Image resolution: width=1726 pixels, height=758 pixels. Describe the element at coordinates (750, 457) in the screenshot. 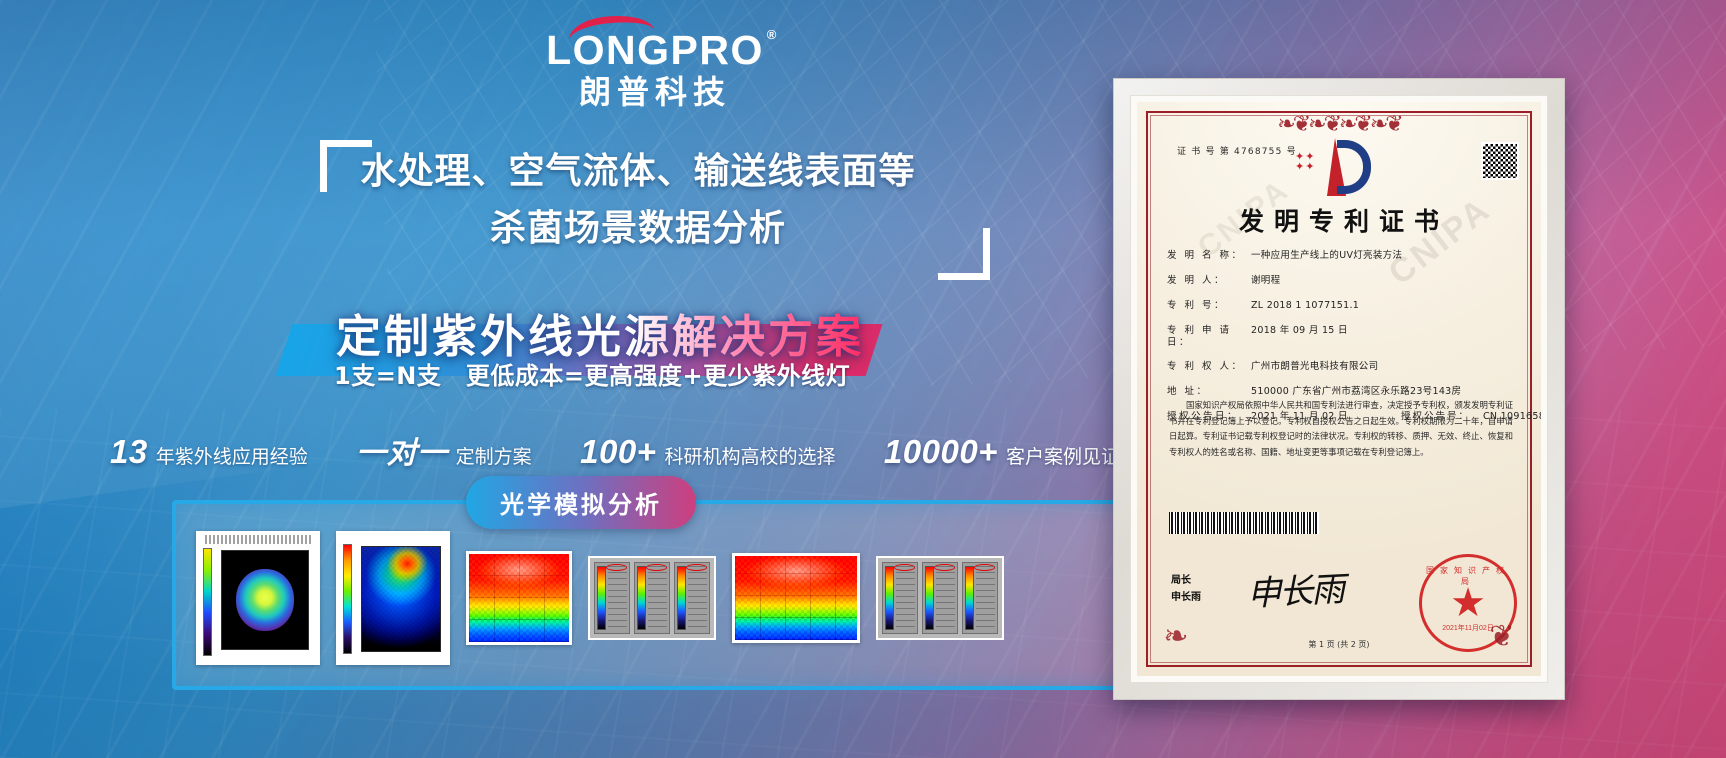

I see `stat-label: 科研机构高校的选择` at that location.